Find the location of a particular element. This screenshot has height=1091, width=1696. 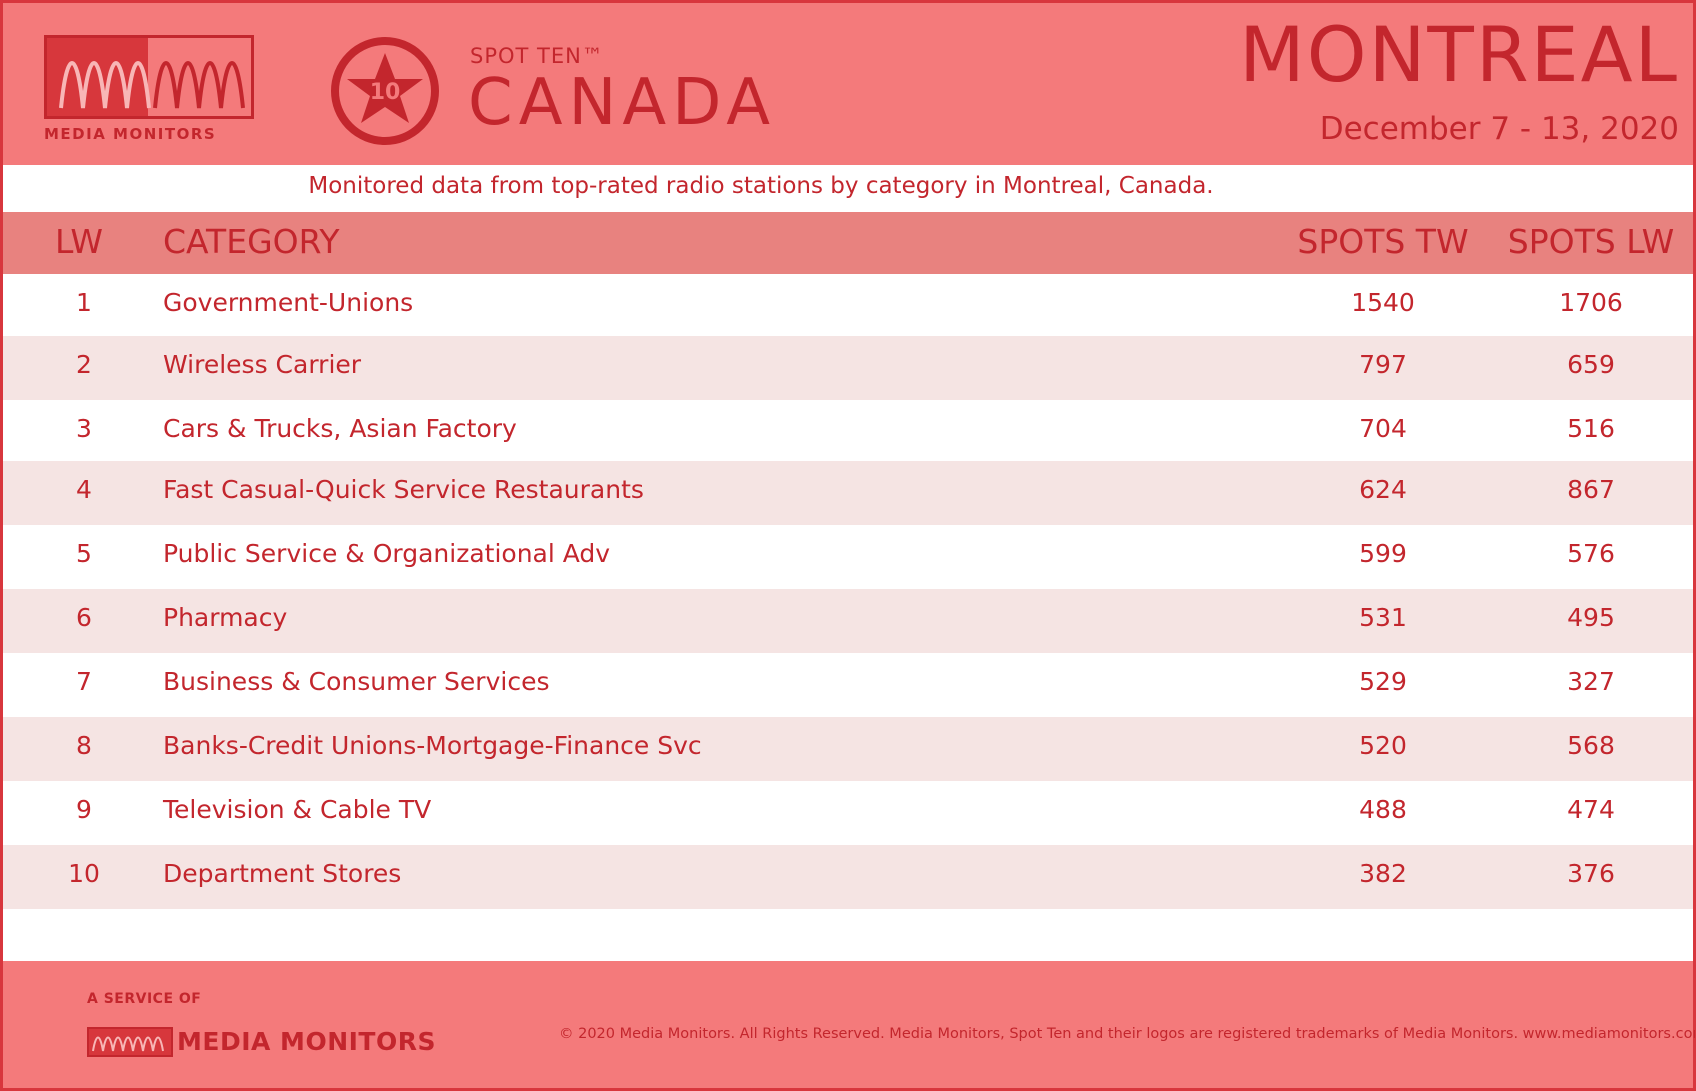

row-category: Cars & Trucks, Asian Factory is located at coordinates (340, 428).